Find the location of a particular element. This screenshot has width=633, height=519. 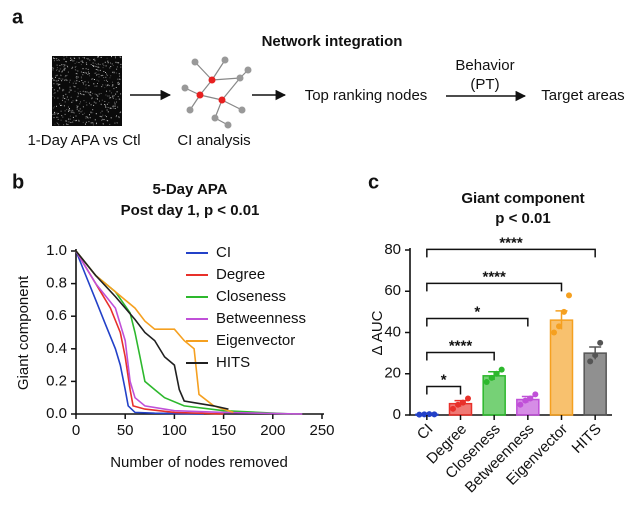

y-axis-label: Giant component is located at coordinates (23, 332).